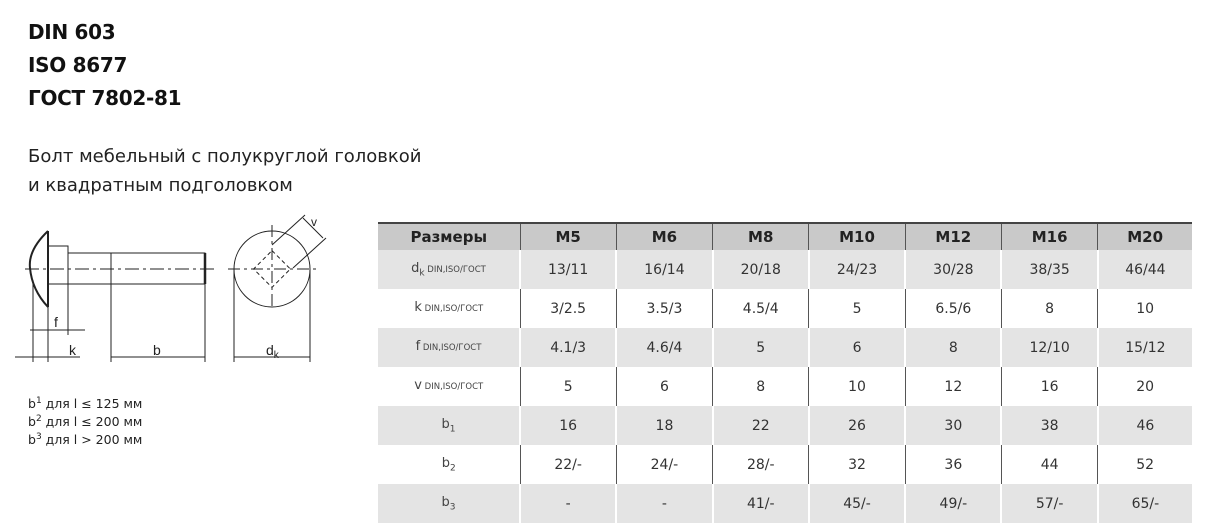  I want to click on description-line-2: и квадратным подголовком, so click(160, 185).